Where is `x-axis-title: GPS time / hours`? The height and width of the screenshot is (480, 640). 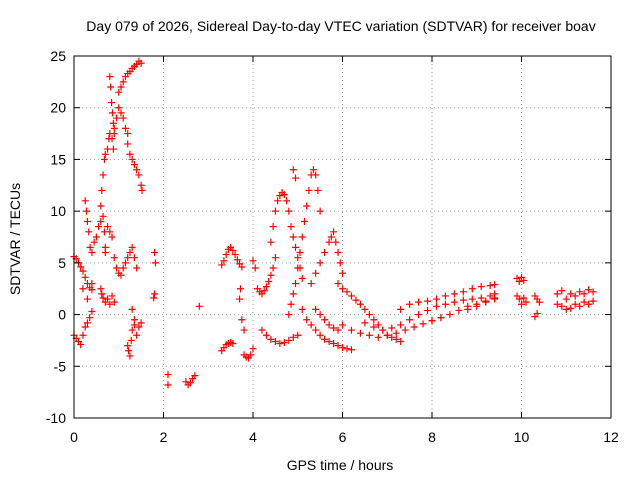
x-axis-title: GPS time / hours is located at coordinates (340, 465).